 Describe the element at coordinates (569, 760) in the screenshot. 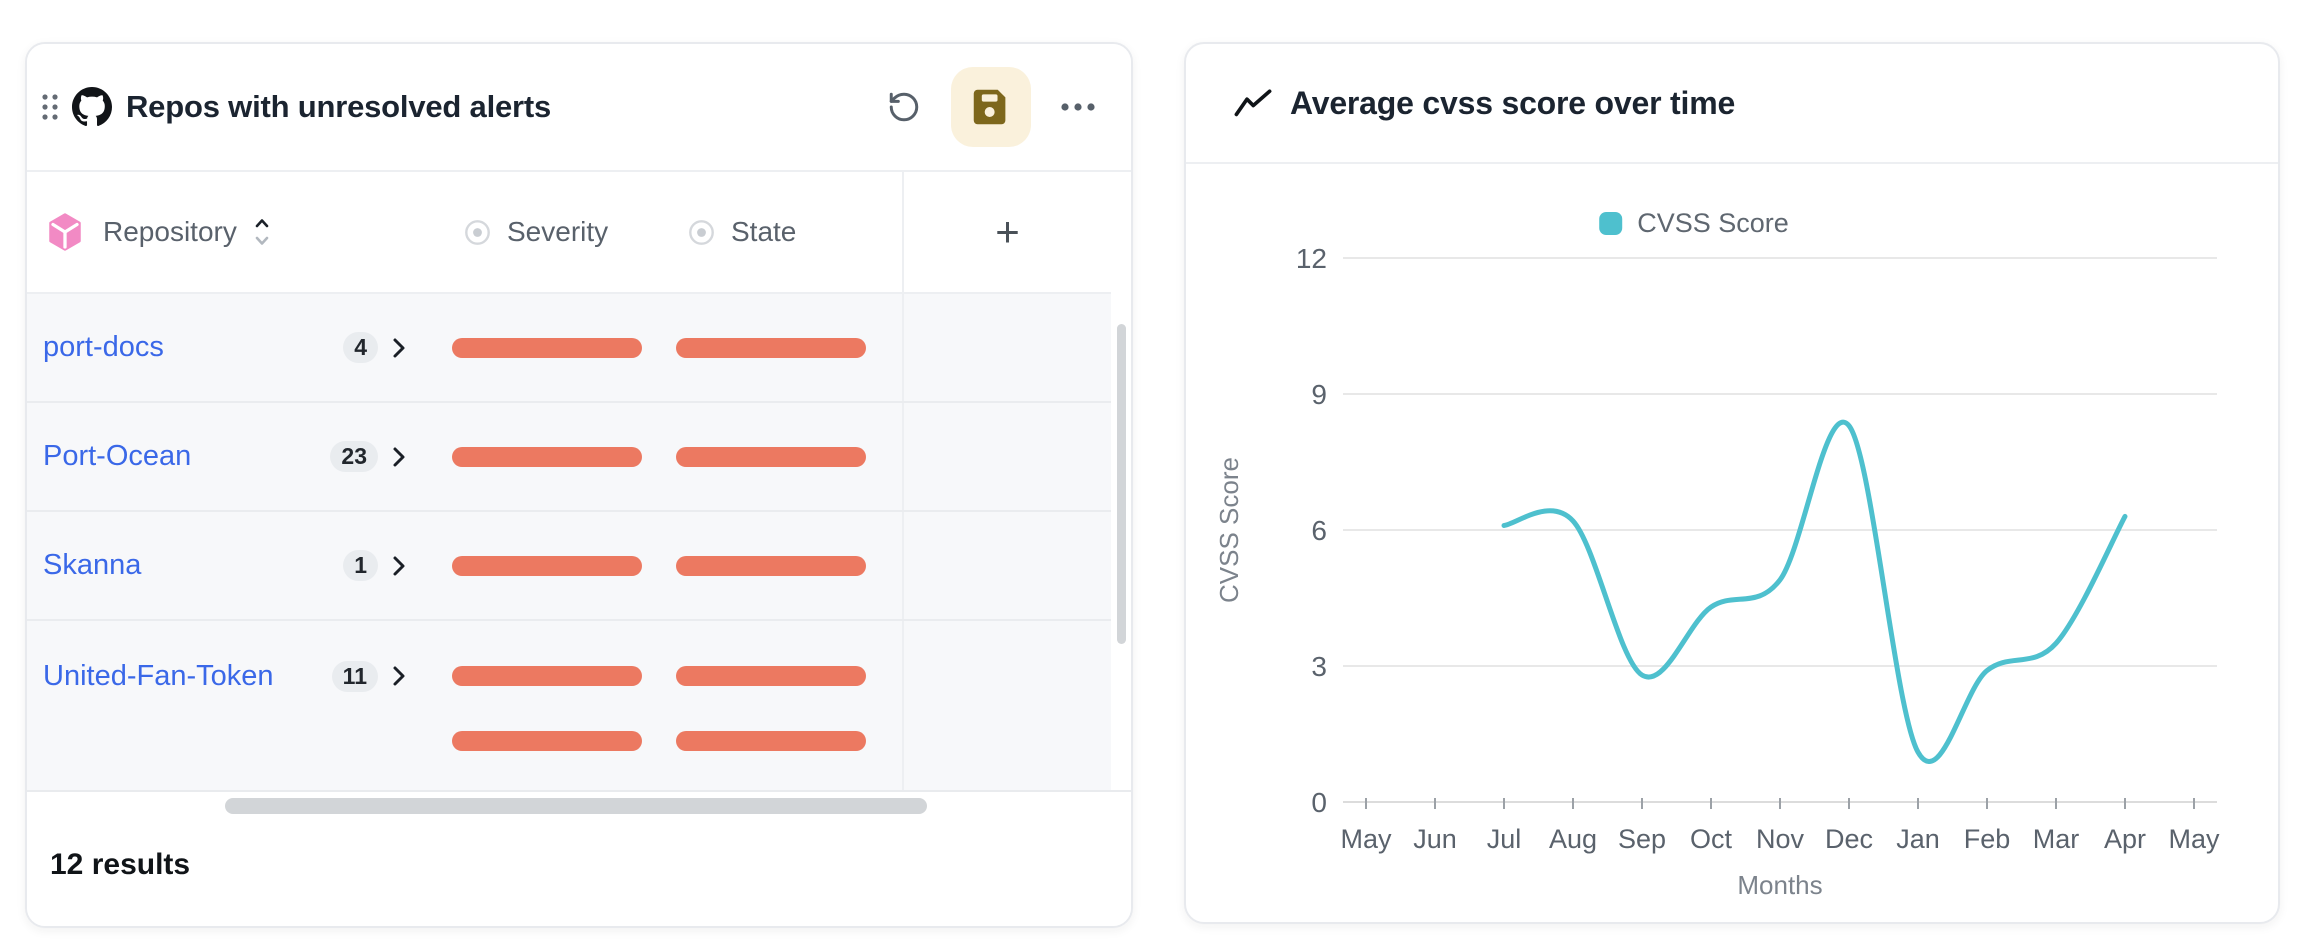

I see `table-row-partial` at that location.